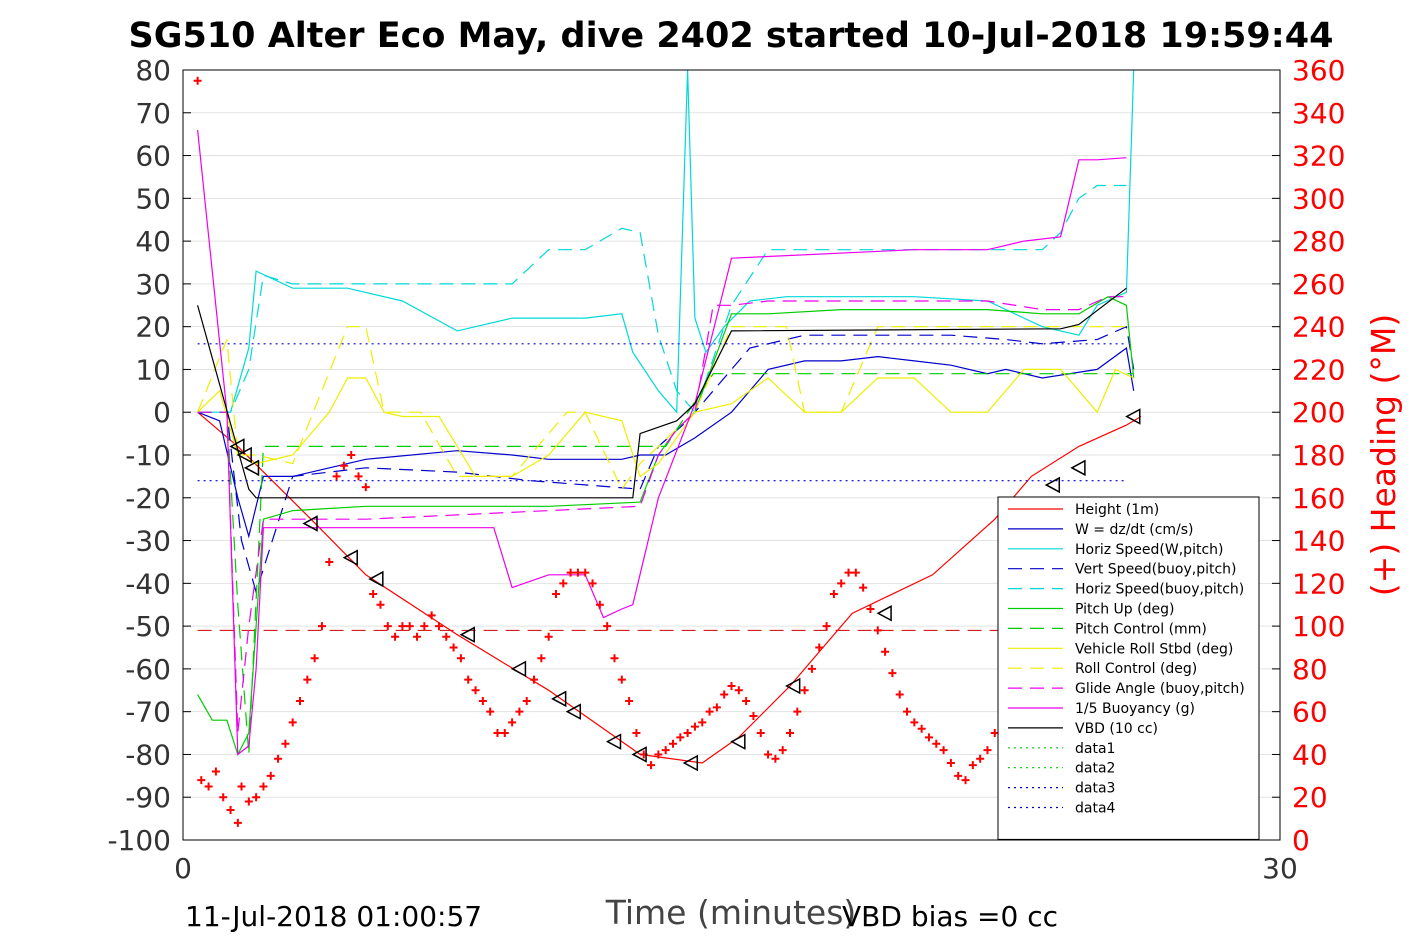 This screenshot has height=945, width=1417. What do you see at coordinates (153, 284) in the screenshot?
I see `y-left-tick-label: 30` at bounding box center [153, 284].